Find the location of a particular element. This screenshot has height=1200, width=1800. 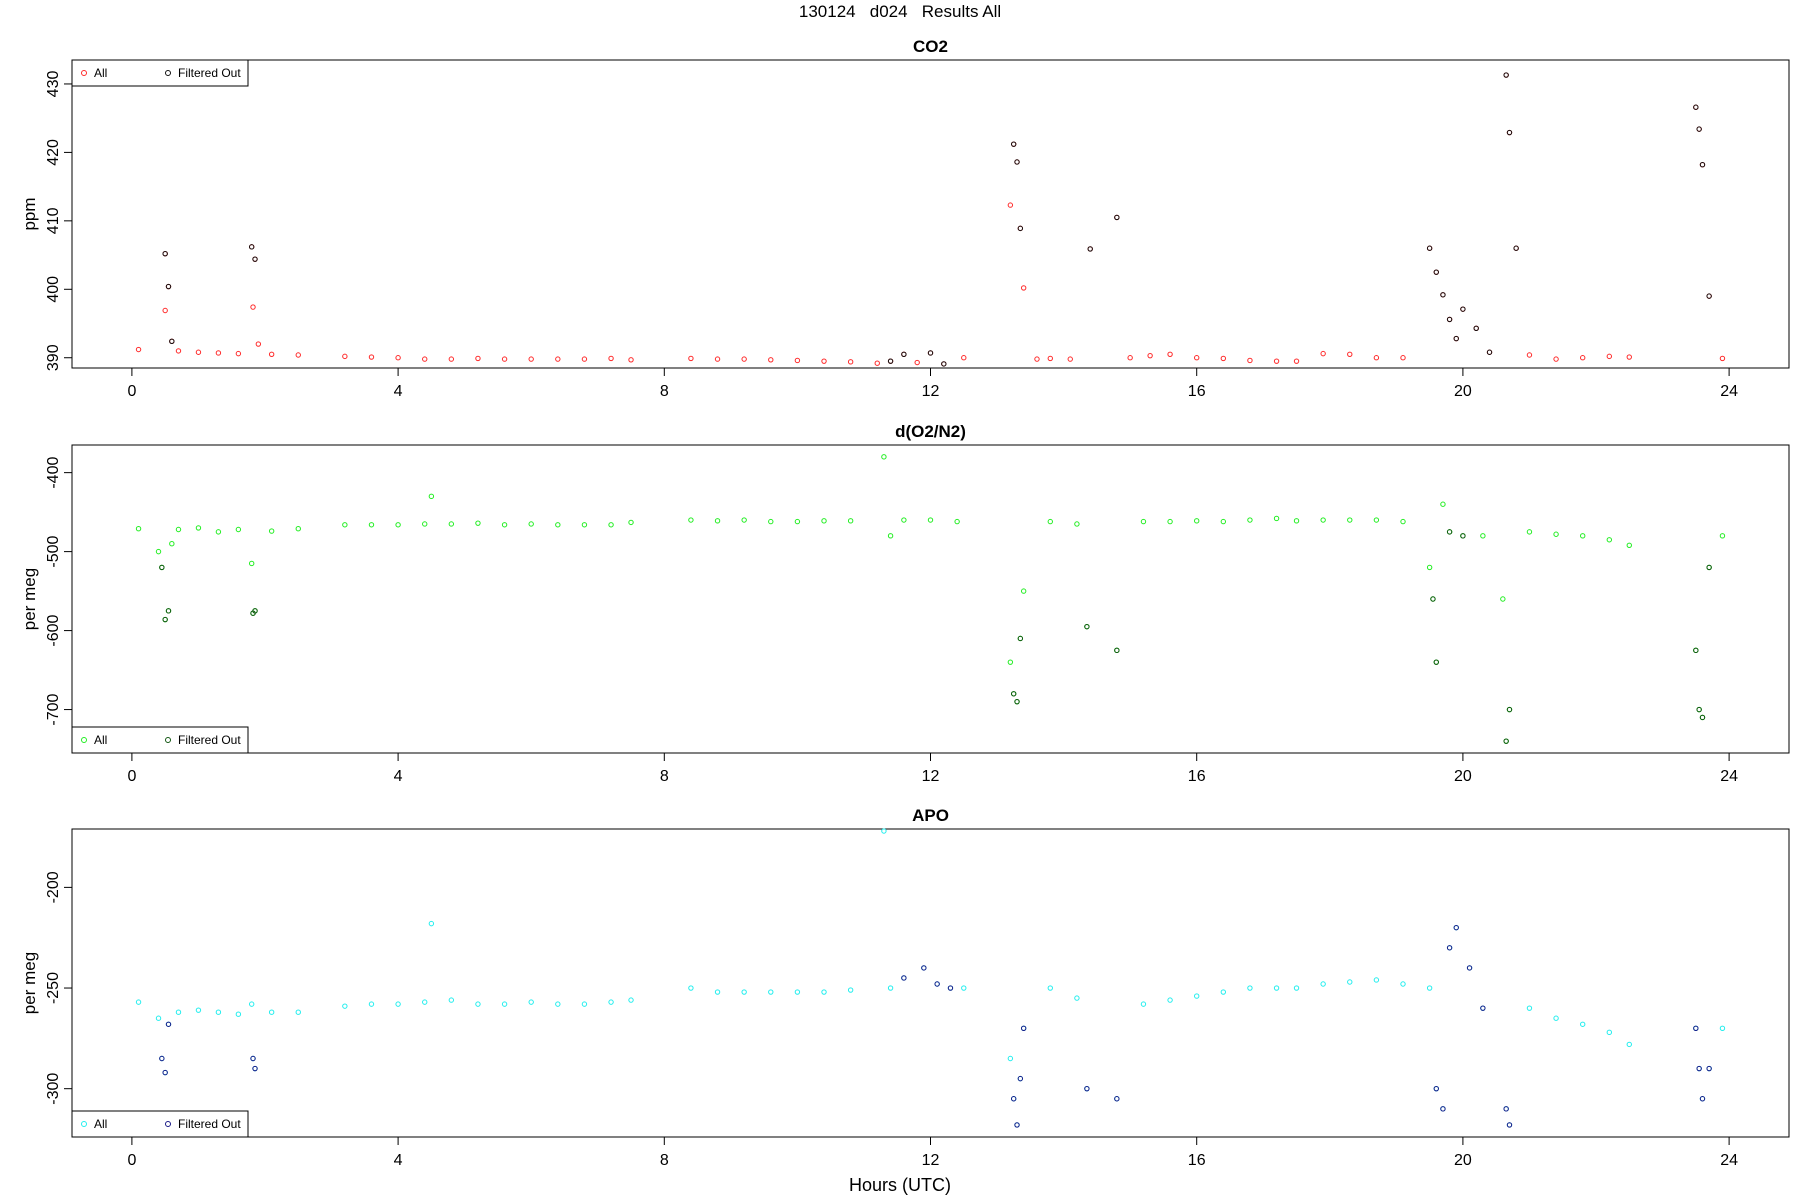

y-tick-label: 430 is located at coordinates (53, 84).